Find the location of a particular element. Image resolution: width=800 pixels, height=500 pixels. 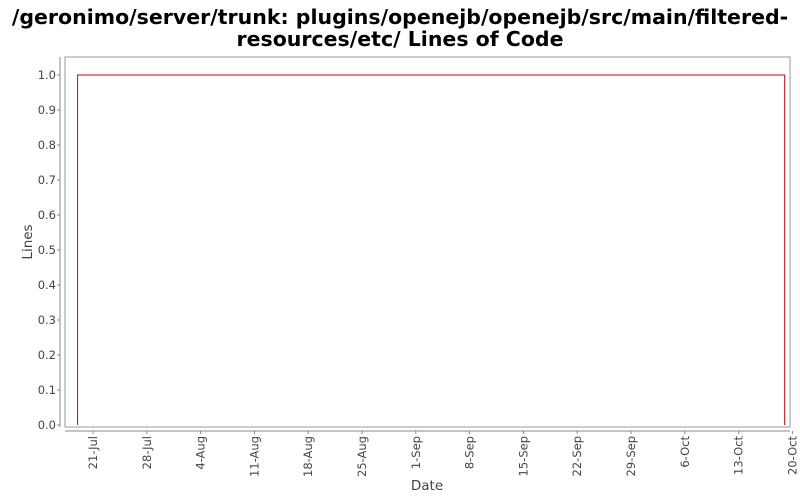

y-axis-label: Lines is located at coordinates (28, 241).